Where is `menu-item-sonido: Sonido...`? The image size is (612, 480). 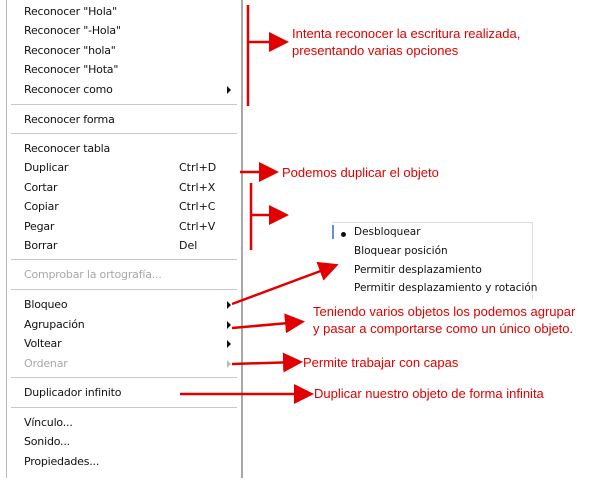 menu-item-sonido: Sonido... is located at coordinates (47, 441).